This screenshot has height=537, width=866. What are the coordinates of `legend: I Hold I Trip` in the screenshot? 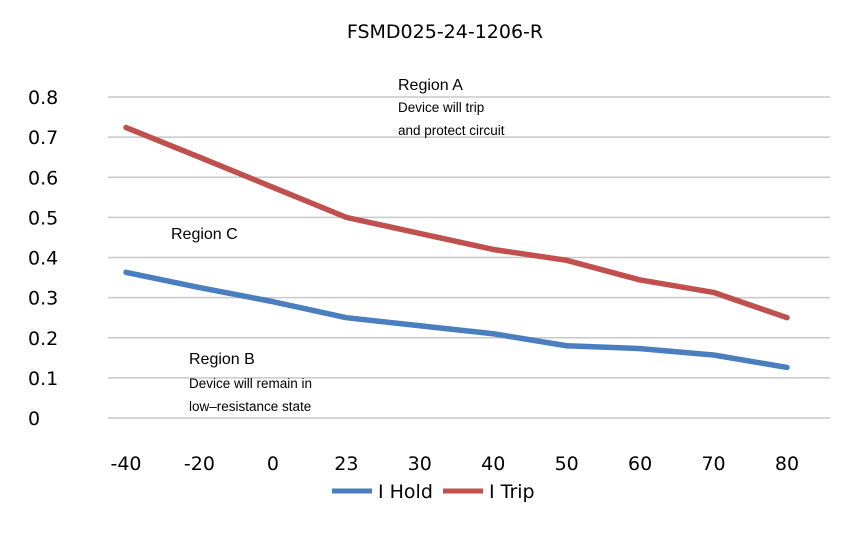 It's located at (433, 492).